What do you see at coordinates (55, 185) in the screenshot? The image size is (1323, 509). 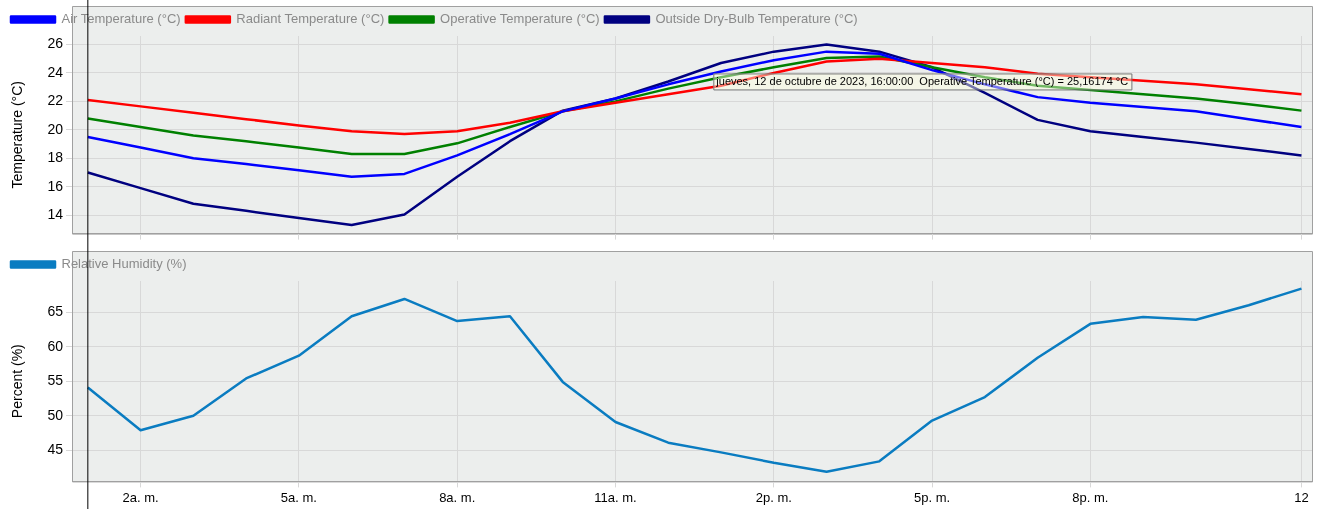 I see `y-tick-label: 16` at bounding box center [55, 185].